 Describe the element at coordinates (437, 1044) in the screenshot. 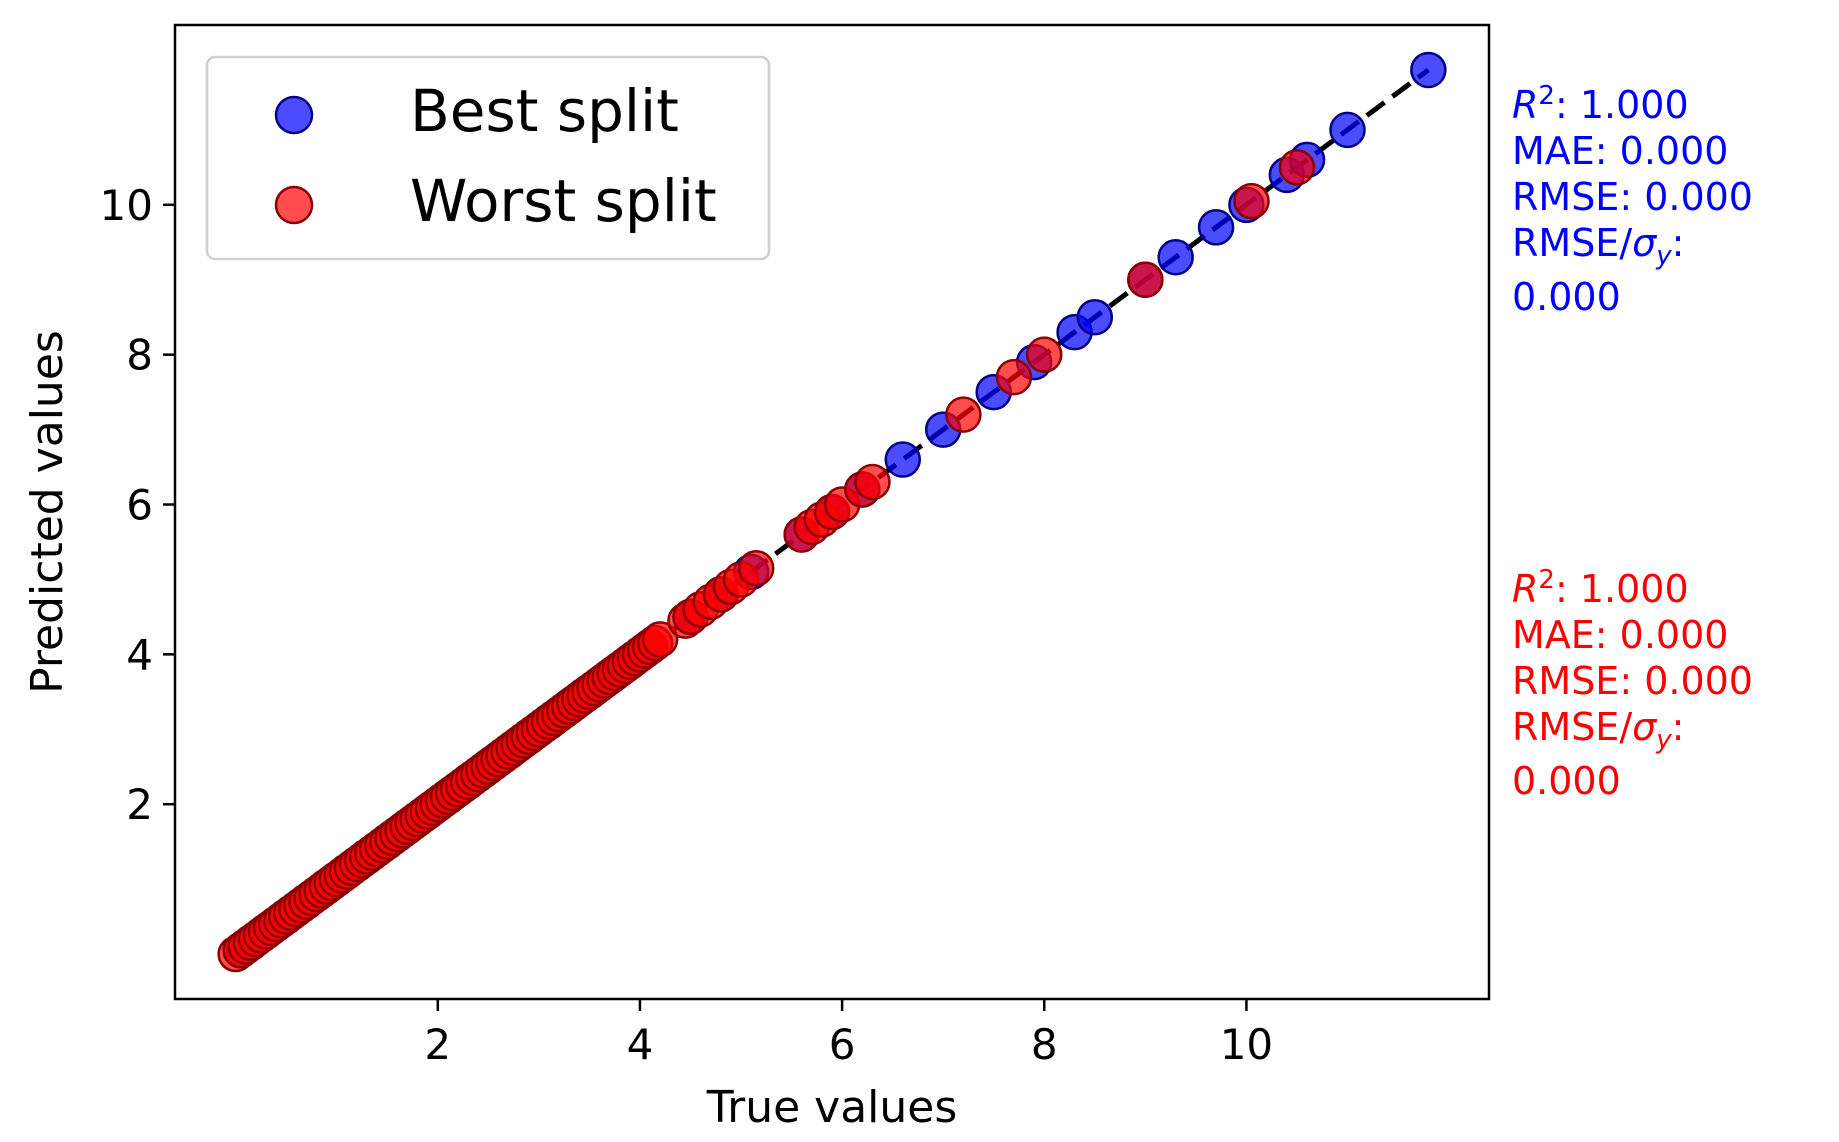

I see `x-tick-label-2: 2` at that location.